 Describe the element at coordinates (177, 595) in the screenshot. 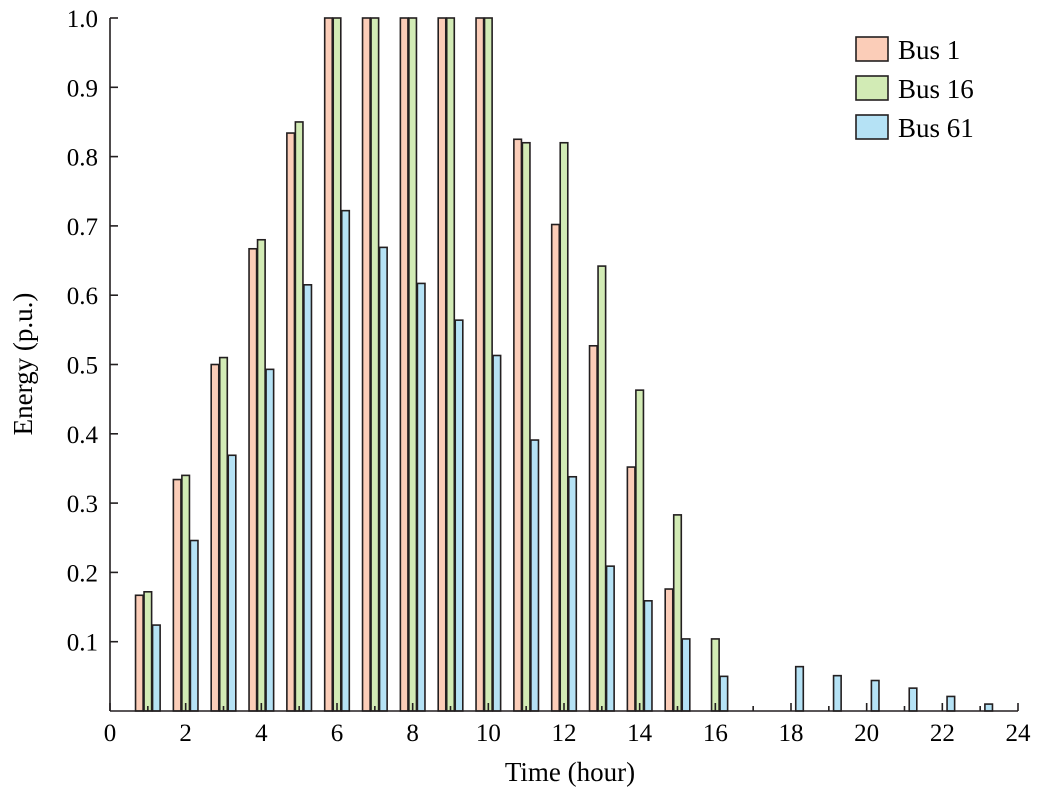

I see `bar-bus-1-t2` at that location.